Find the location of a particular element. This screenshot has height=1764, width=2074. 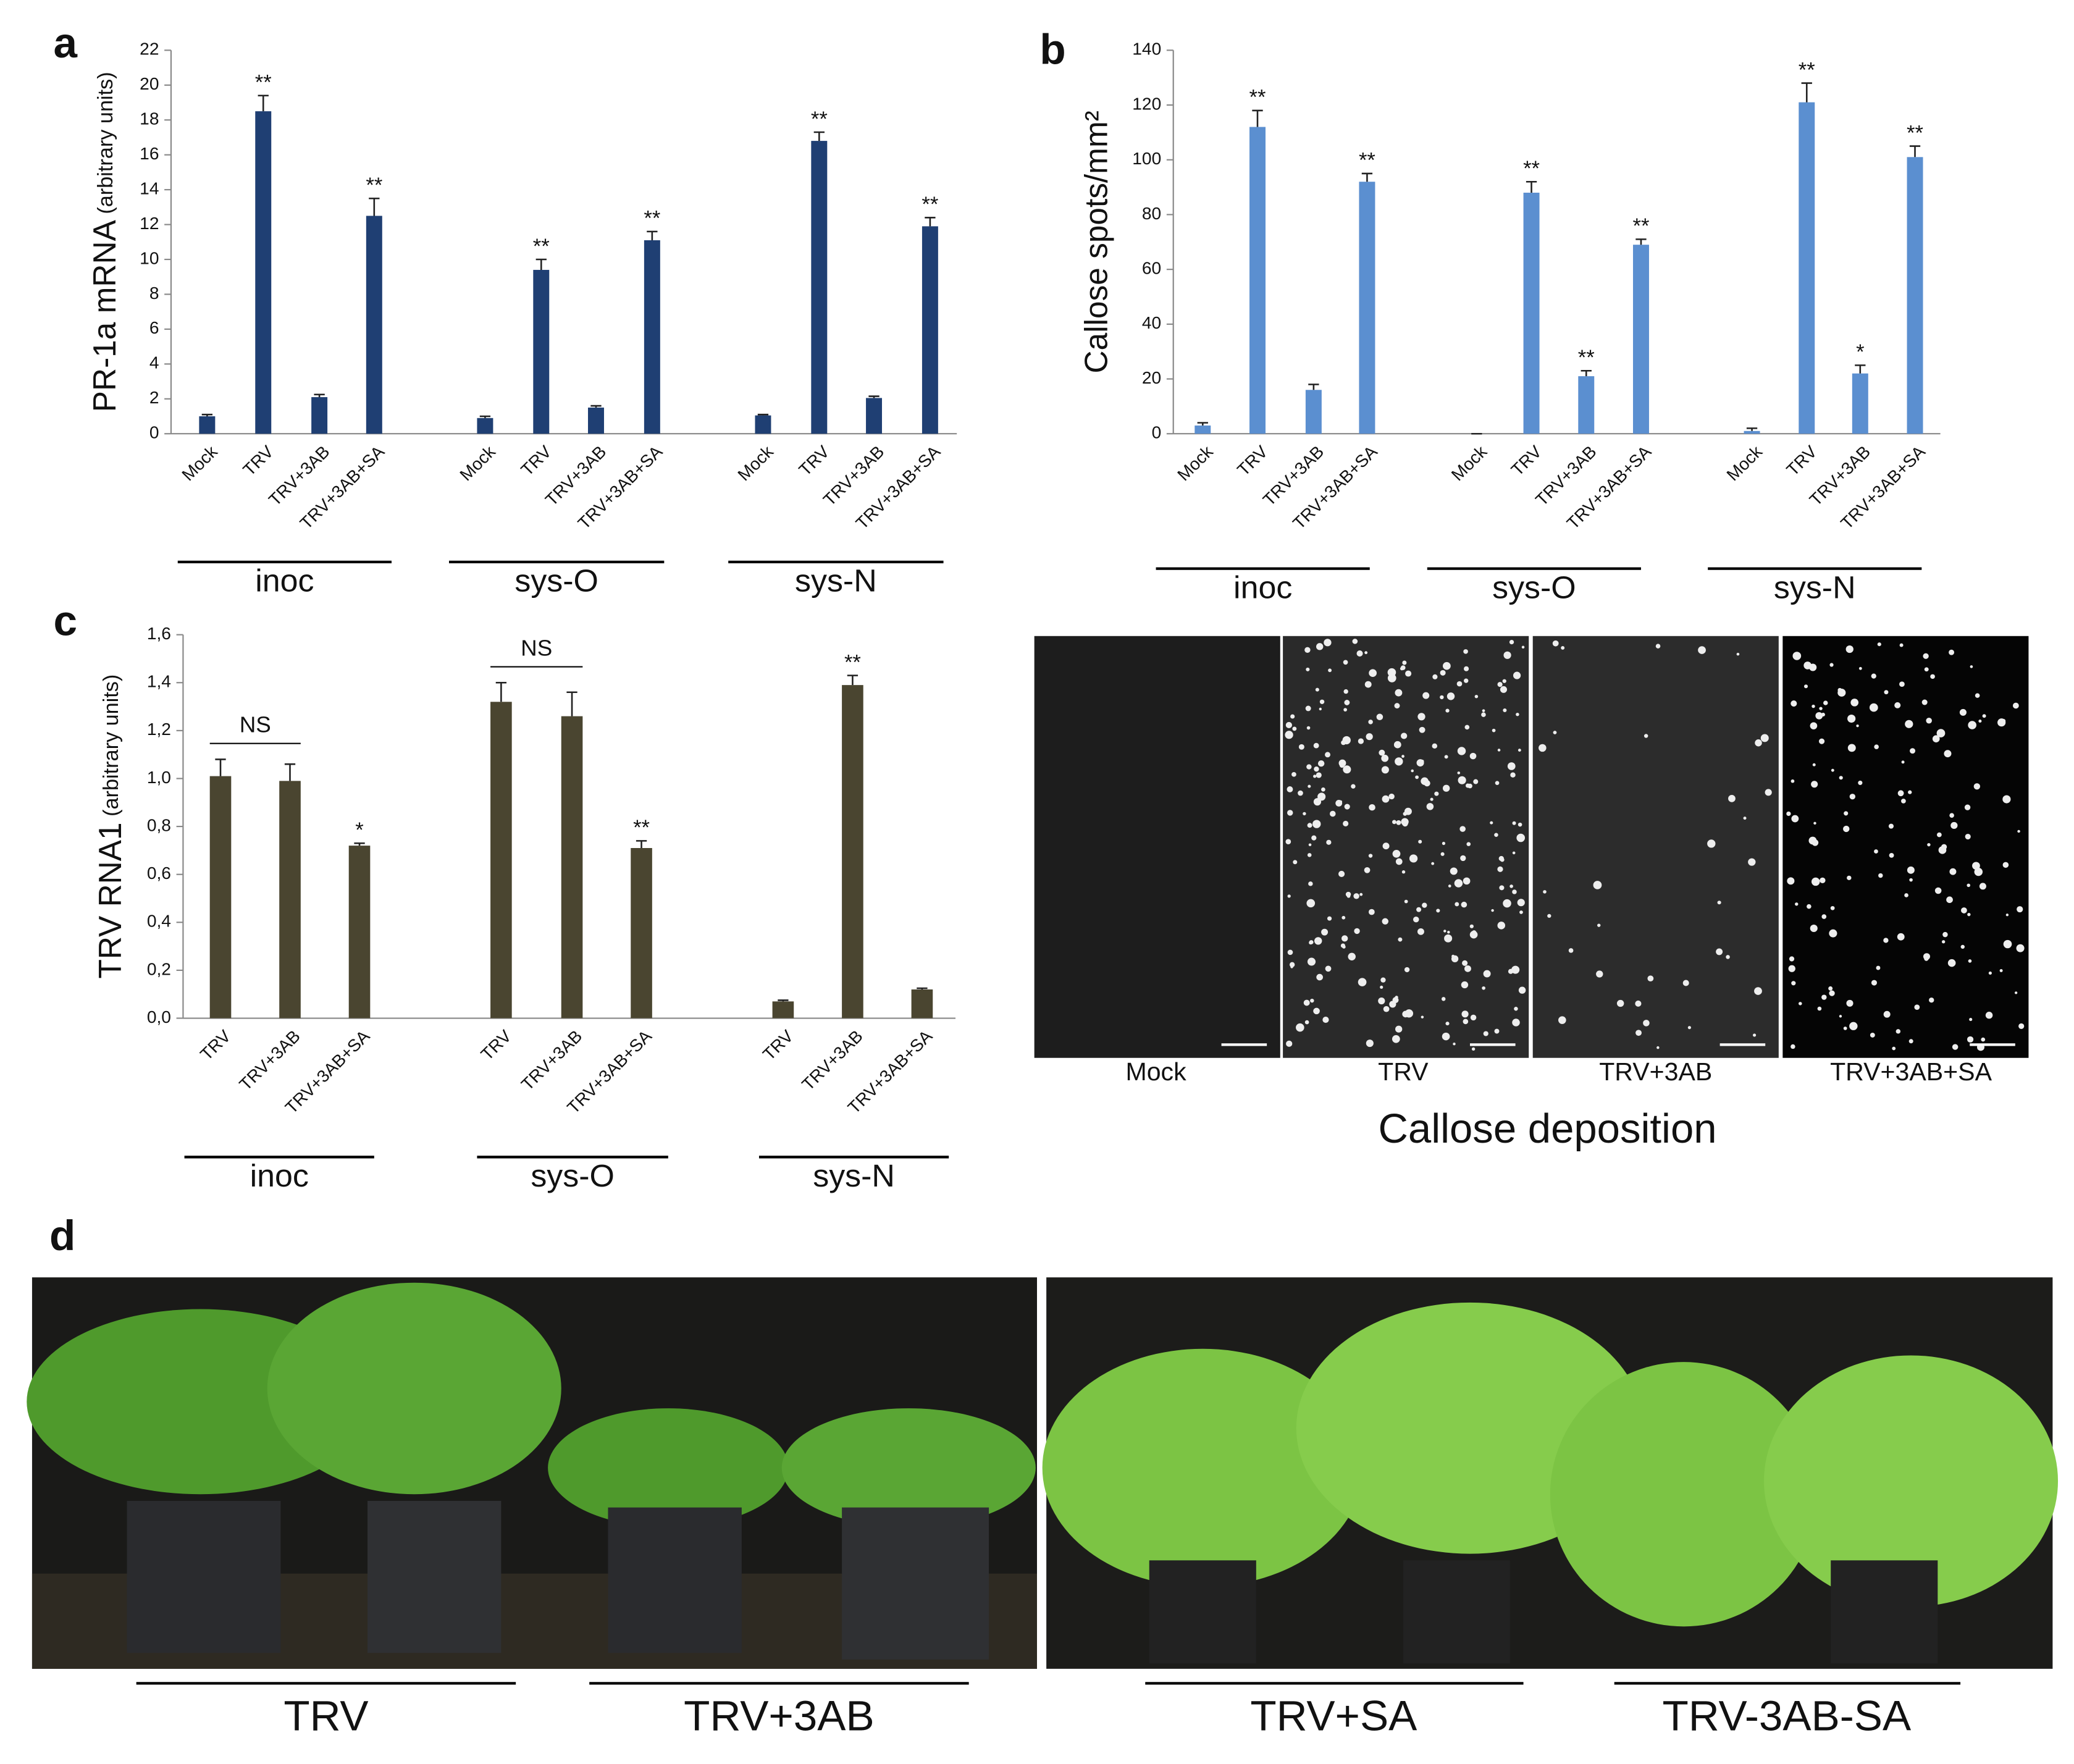

y-axis-title: TRV RNA1 is located at coordinates (109, 900).